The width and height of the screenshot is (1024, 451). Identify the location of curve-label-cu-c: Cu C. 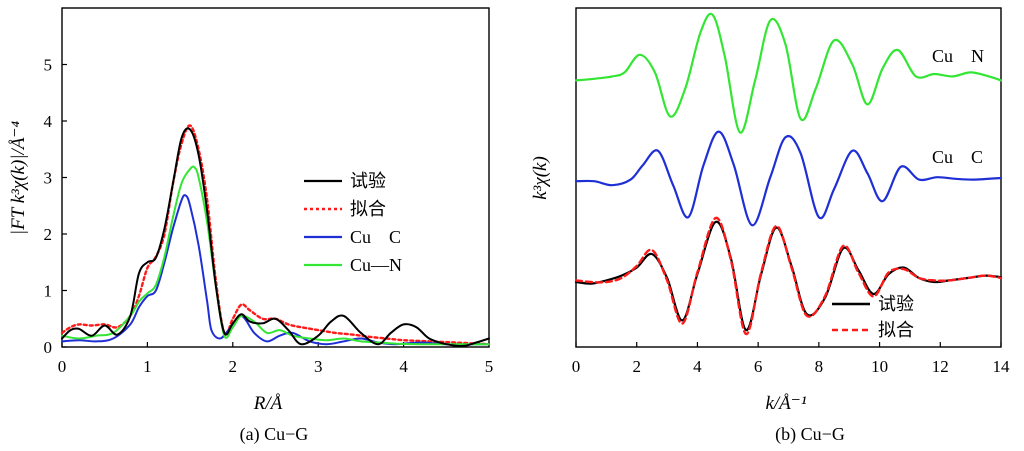
(957, 157).